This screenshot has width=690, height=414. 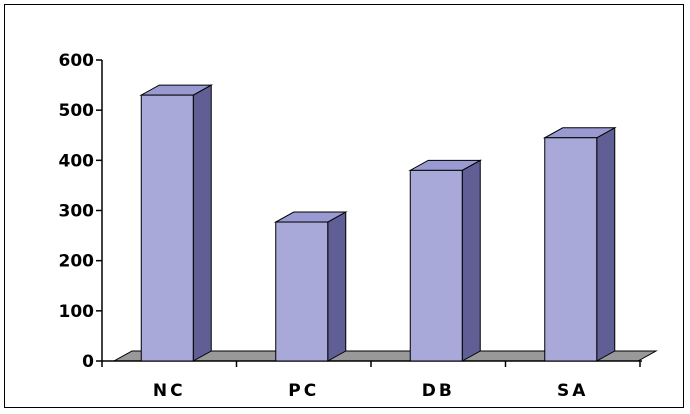 I want to click on x-category-label: DB, so click(x=438, y=391).